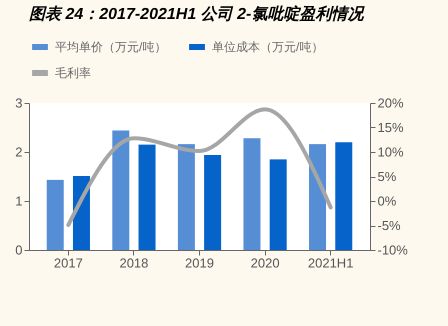 The width and height of the screenshot is (448, 326). What do you see at coordinates (197, 13) in the screenshot?
I see `chart-title: 图表 24：2017-2021H1 公司 2-氯吡啶盈利情况` at bounding box center [197, 13].